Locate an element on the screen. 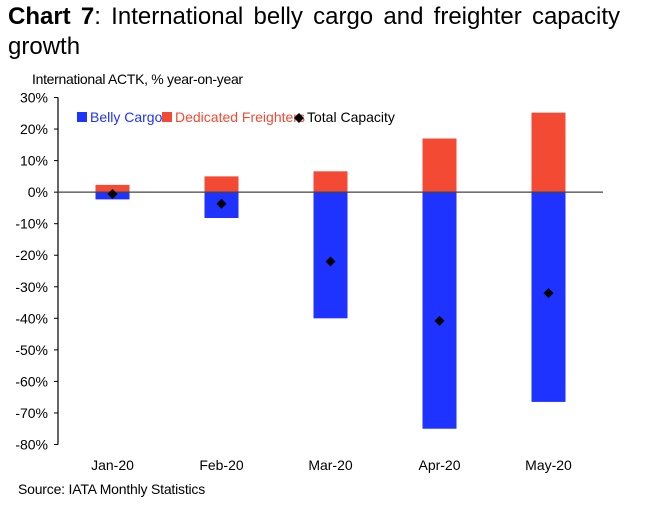 Image resolution: width=652 pixels, height=510 pixels. x-tick-label: Apr-20 is located at coordinates (439, 465).